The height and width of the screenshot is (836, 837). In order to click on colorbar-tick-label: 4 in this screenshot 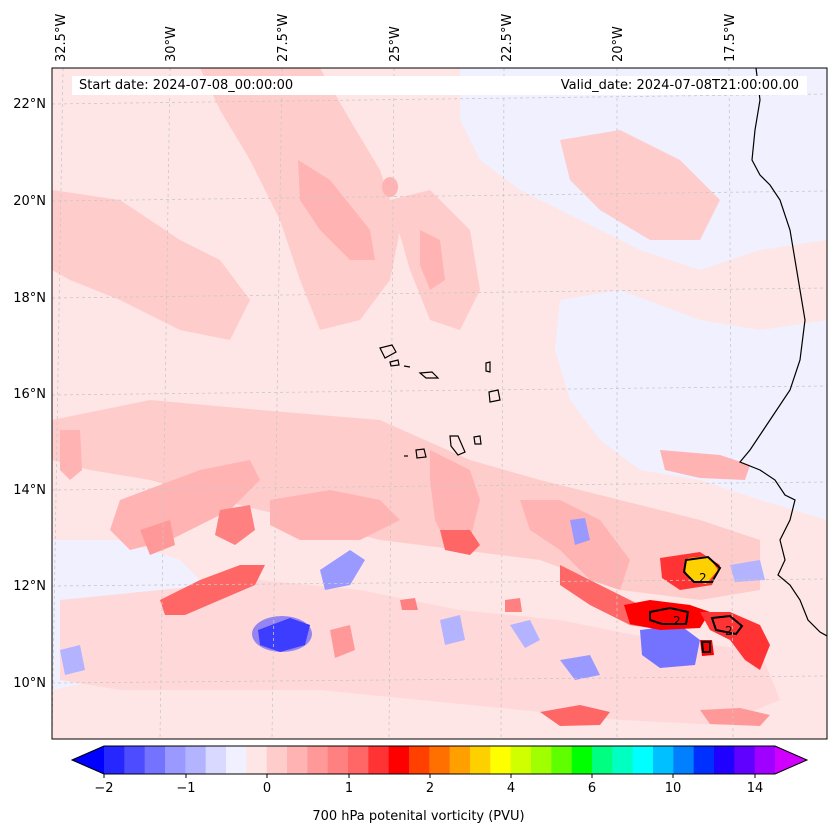, I will do `click(511, 788)`.